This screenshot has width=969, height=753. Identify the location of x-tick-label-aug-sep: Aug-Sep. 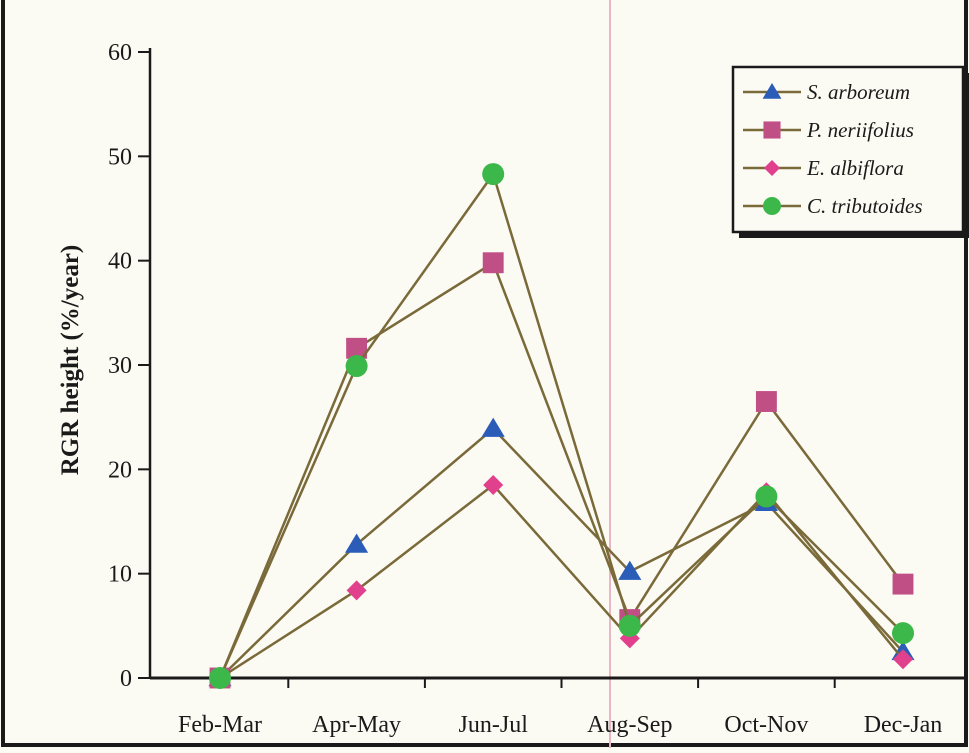
(629, 725).